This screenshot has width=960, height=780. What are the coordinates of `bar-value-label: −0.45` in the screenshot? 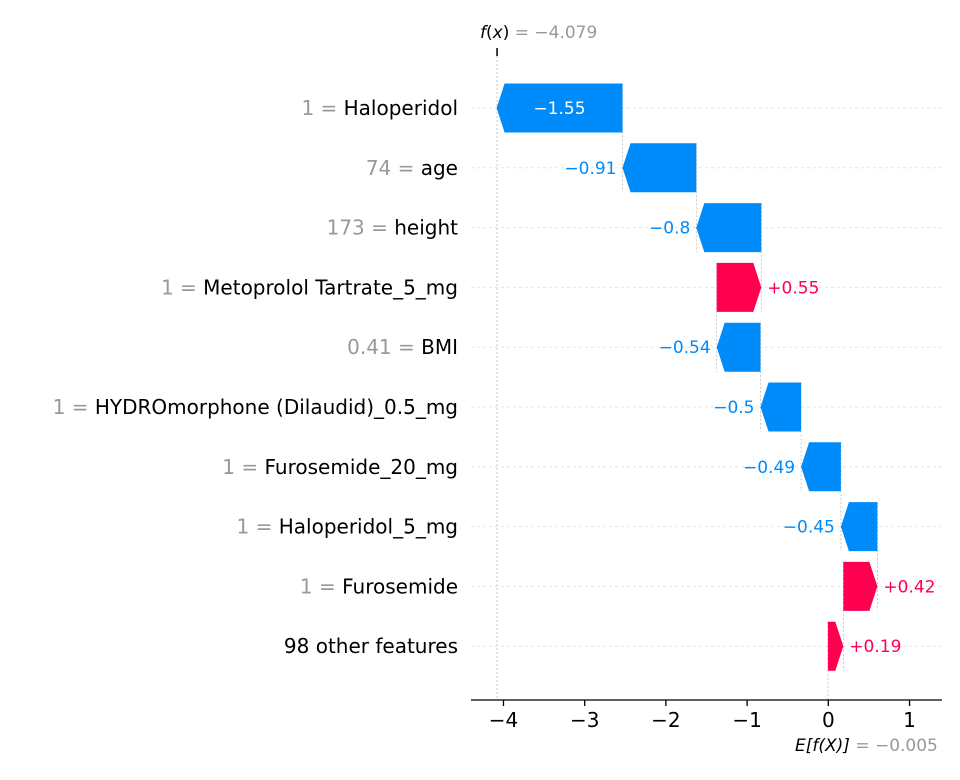 It's located at (809, 528).